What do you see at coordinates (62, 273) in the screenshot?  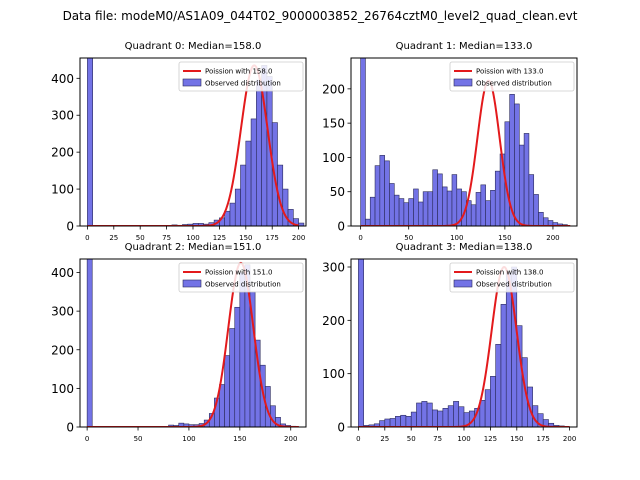 I see `y-tick-label: 400` at bounding box center [62, 273].